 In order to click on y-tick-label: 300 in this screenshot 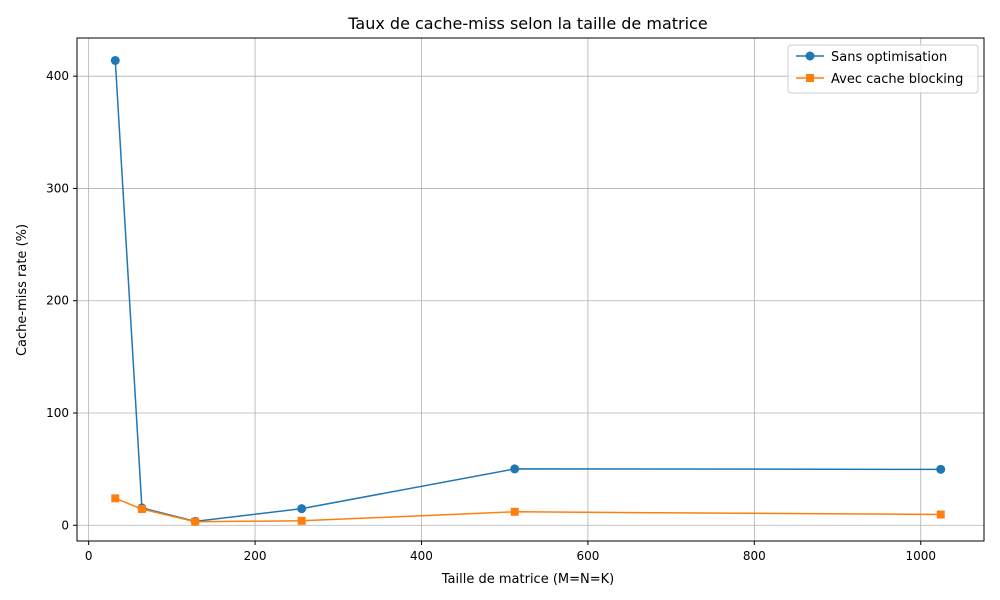, I will do `click(57, 188)`.